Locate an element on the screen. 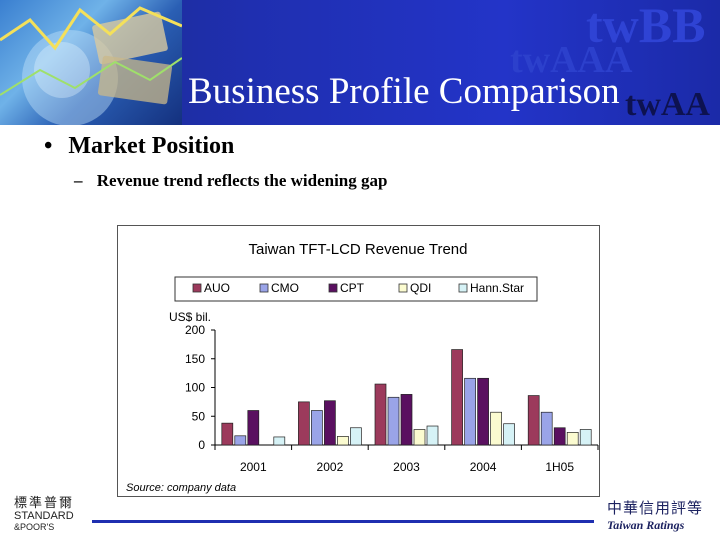 This screenshot has height=540, width=720. y-axis-label: US$ bil. is located at coordinates (190, 317).